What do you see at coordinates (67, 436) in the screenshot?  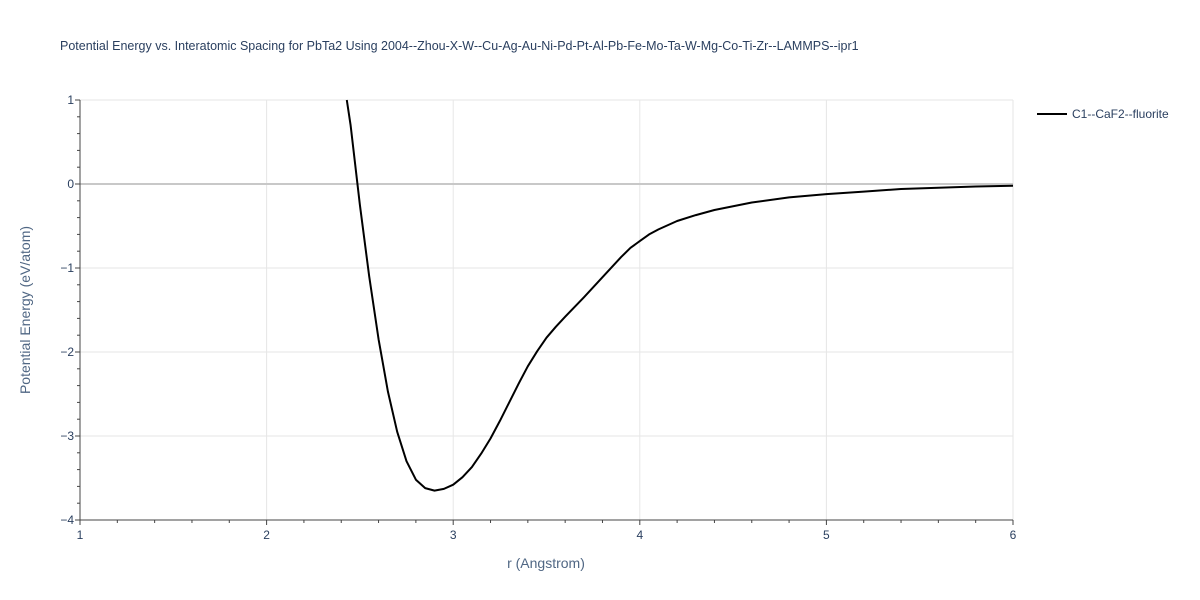 I see `y-tick-label: −3` at bounding box center [67, 436].